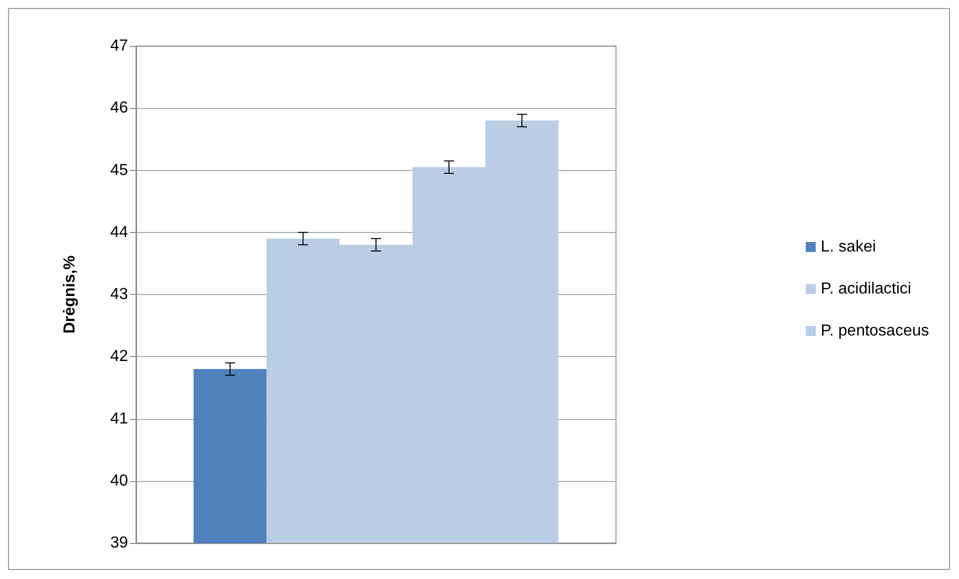 The width and height of the screenshot is (959, 579). What do you see at coordinates (119, 419) in the screenshot?
I see `y-tick-label: 41` at bounding box center [119, 419].